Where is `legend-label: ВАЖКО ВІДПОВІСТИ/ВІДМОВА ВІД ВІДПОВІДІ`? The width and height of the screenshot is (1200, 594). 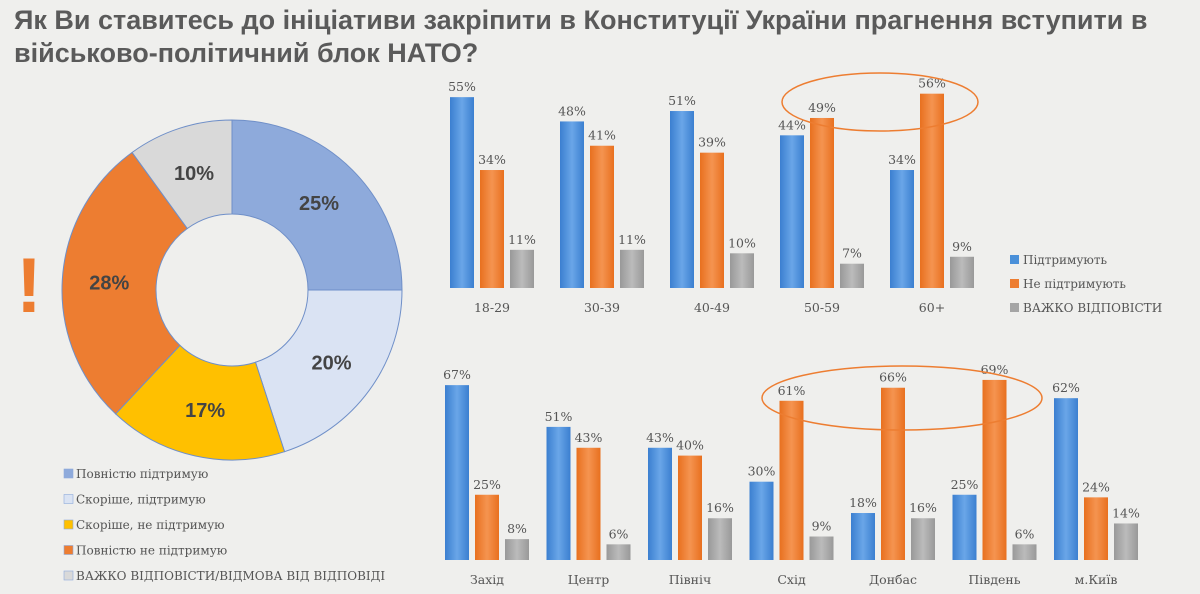
legend-label: ВАЖКО ВІДПОВІСТИ/ВІДМОВА ВІД ВІДПОВІДІ is located at coordinates (230, 576).